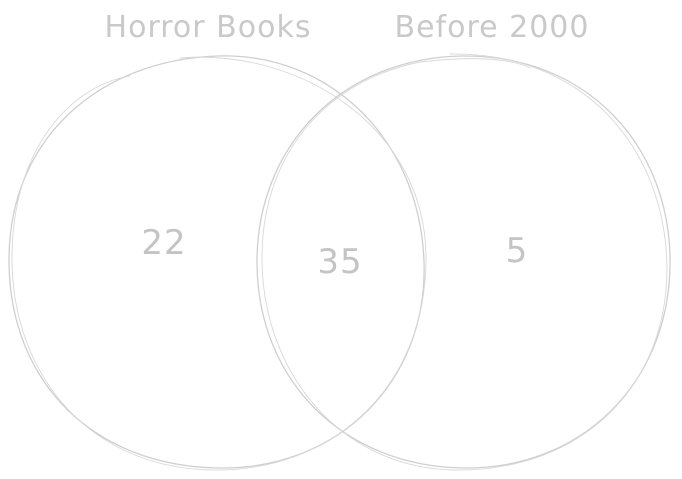 The image size is (682, 479). What do you see at coordinates (517, 251) in the screenshot?
I see `count-right-only: 5` at bounding box center [517, 251].